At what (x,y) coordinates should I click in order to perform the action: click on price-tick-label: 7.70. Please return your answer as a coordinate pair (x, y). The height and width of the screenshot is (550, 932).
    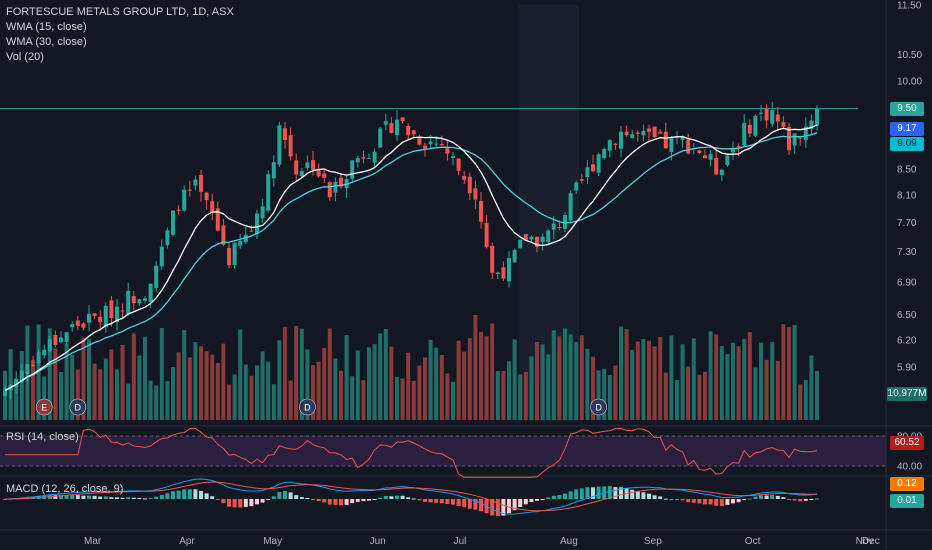
    Looking at the image, I should click on (907, 223).